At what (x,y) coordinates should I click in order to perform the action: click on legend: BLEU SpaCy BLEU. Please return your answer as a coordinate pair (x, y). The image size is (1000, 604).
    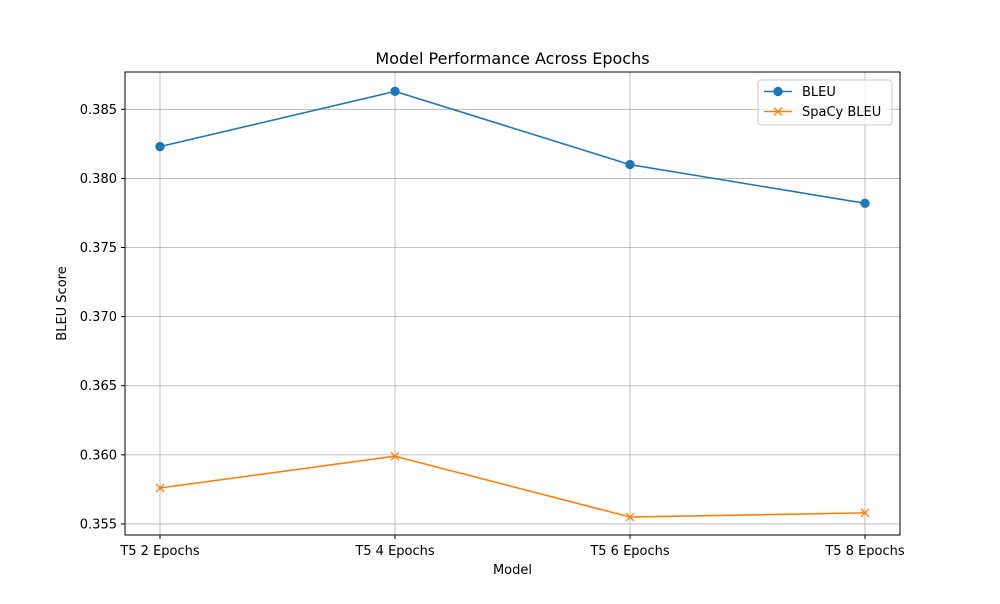
    Looking at the image, I should click on (825, 102).